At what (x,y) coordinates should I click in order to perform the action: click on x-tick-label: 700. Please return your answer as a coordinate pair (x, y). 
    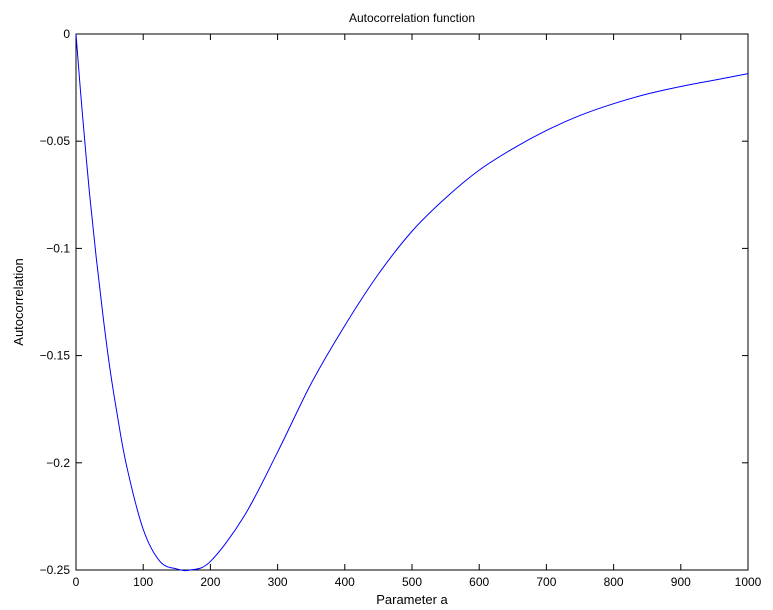
    Looking at the image, I should click on (546, 582).